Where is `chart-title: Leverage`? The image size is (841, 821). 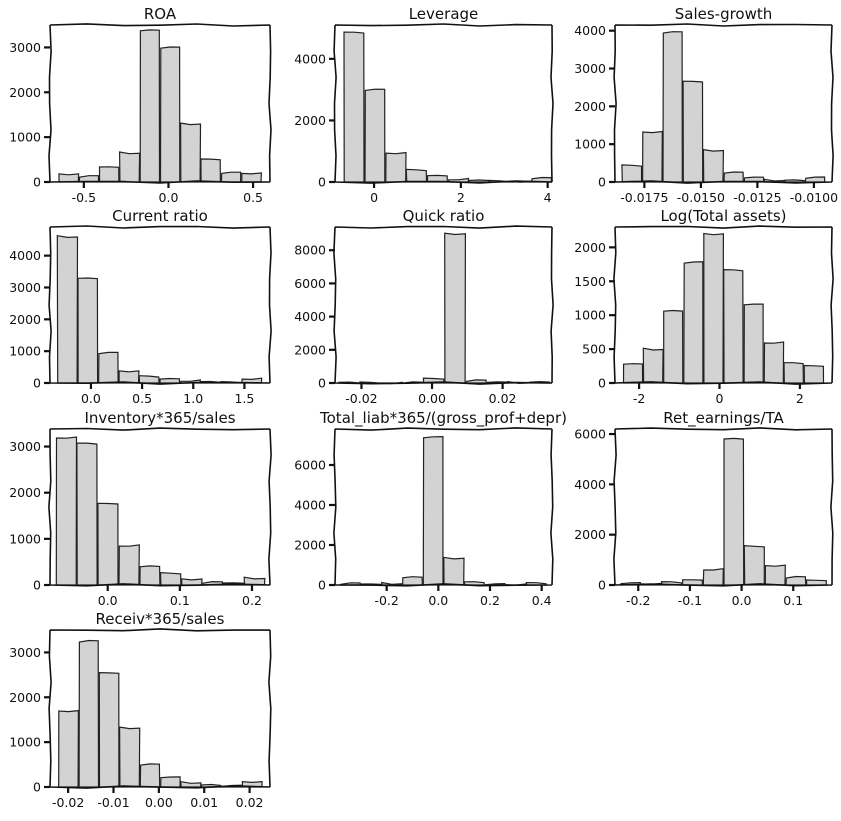 chart-title: Leverage is located at coordinates (444, 14).